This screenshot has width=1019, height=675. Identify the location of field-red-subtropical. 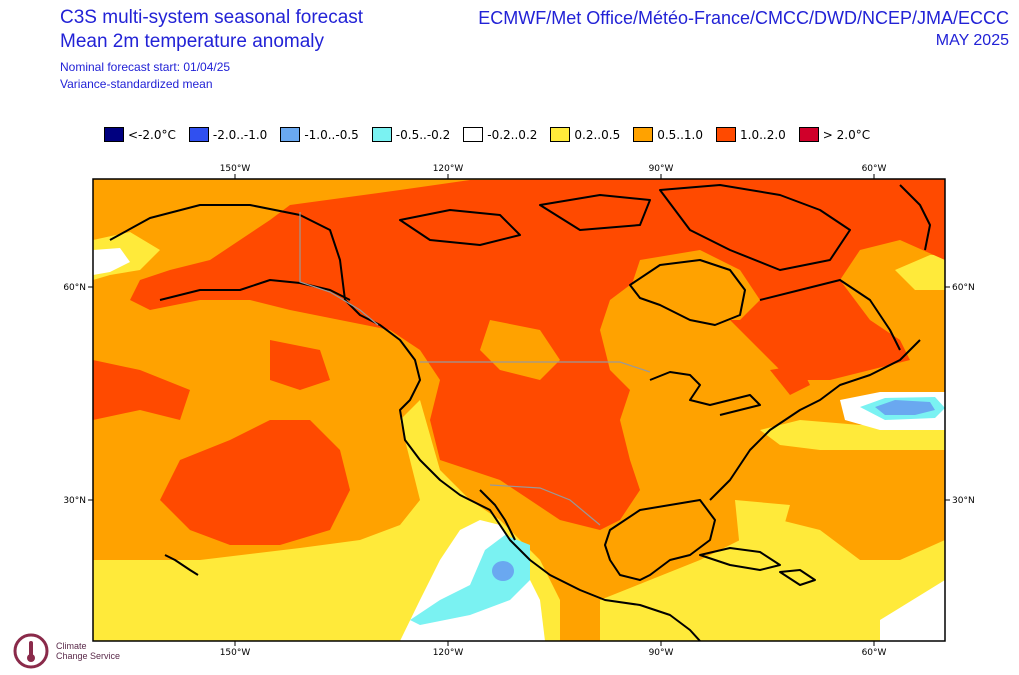
(255, 482).